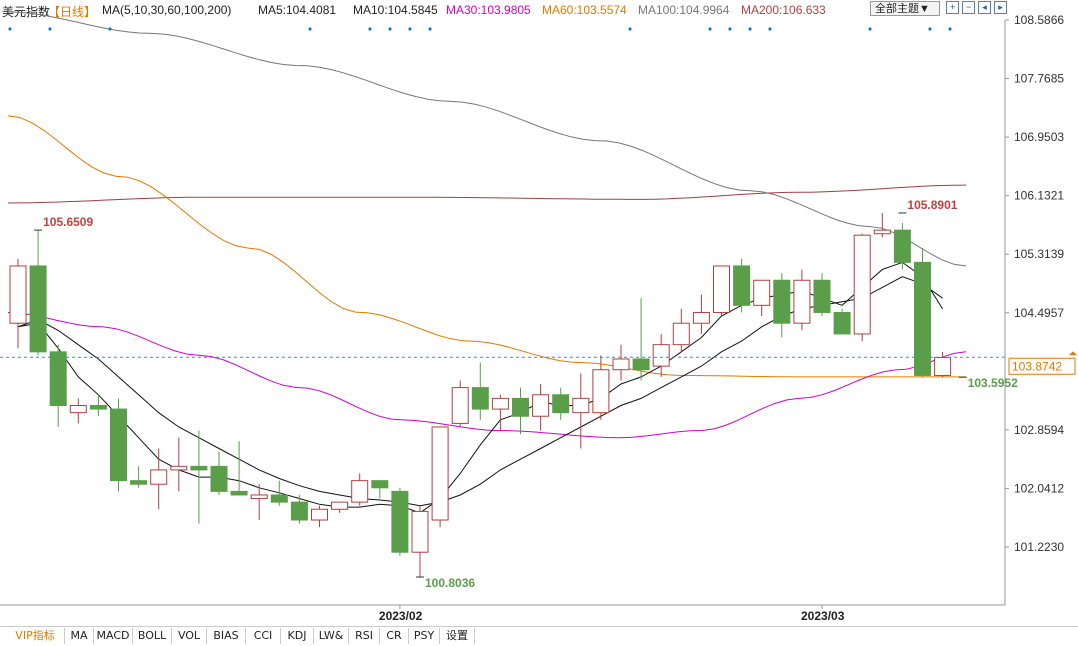 The height and width of the screenshot is (646, 1078). I want to click on ma200-value: MA200:106.633, so click(783, 10).